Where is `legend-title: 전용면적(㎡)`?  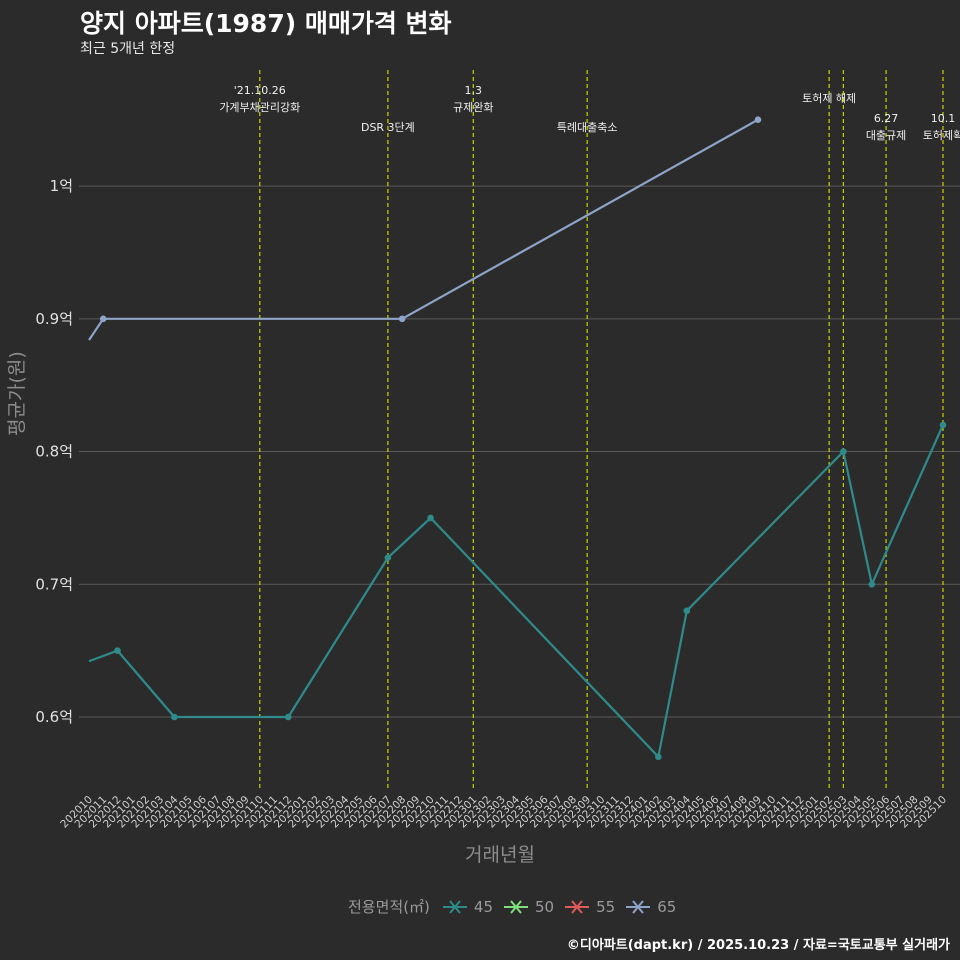 legend-title: 전용면적(㎡) is located at coordinates (389, 907).